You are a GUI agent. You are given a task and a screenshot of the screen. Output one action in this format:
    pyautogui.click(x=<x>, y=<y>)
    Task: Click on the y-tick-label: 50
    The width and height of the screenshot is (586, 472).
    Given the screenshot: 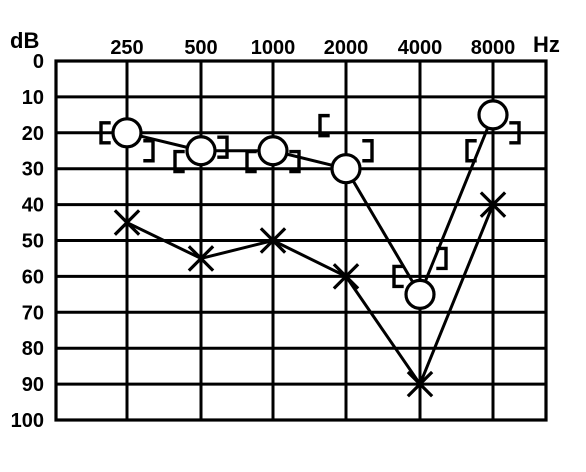 What is the action you would take?
    pyautogui.click(x=33, y=242)
    